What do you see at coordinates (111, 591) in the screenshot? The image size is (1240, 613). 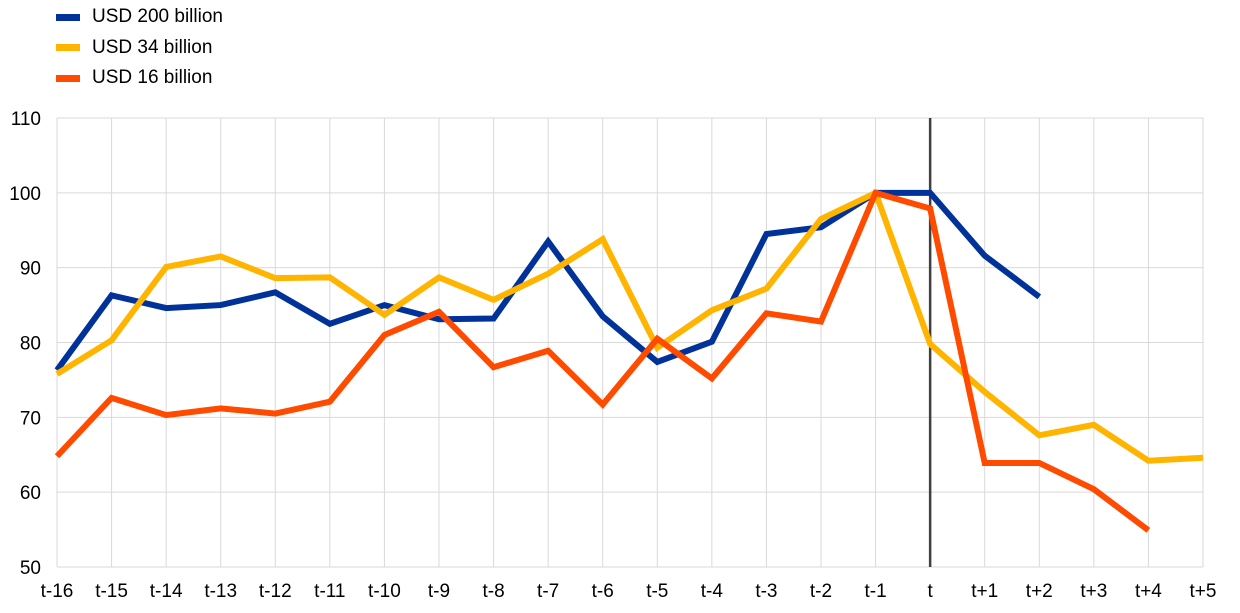 I see `x-tick-label: t-15` at bounding box center [111, 591].